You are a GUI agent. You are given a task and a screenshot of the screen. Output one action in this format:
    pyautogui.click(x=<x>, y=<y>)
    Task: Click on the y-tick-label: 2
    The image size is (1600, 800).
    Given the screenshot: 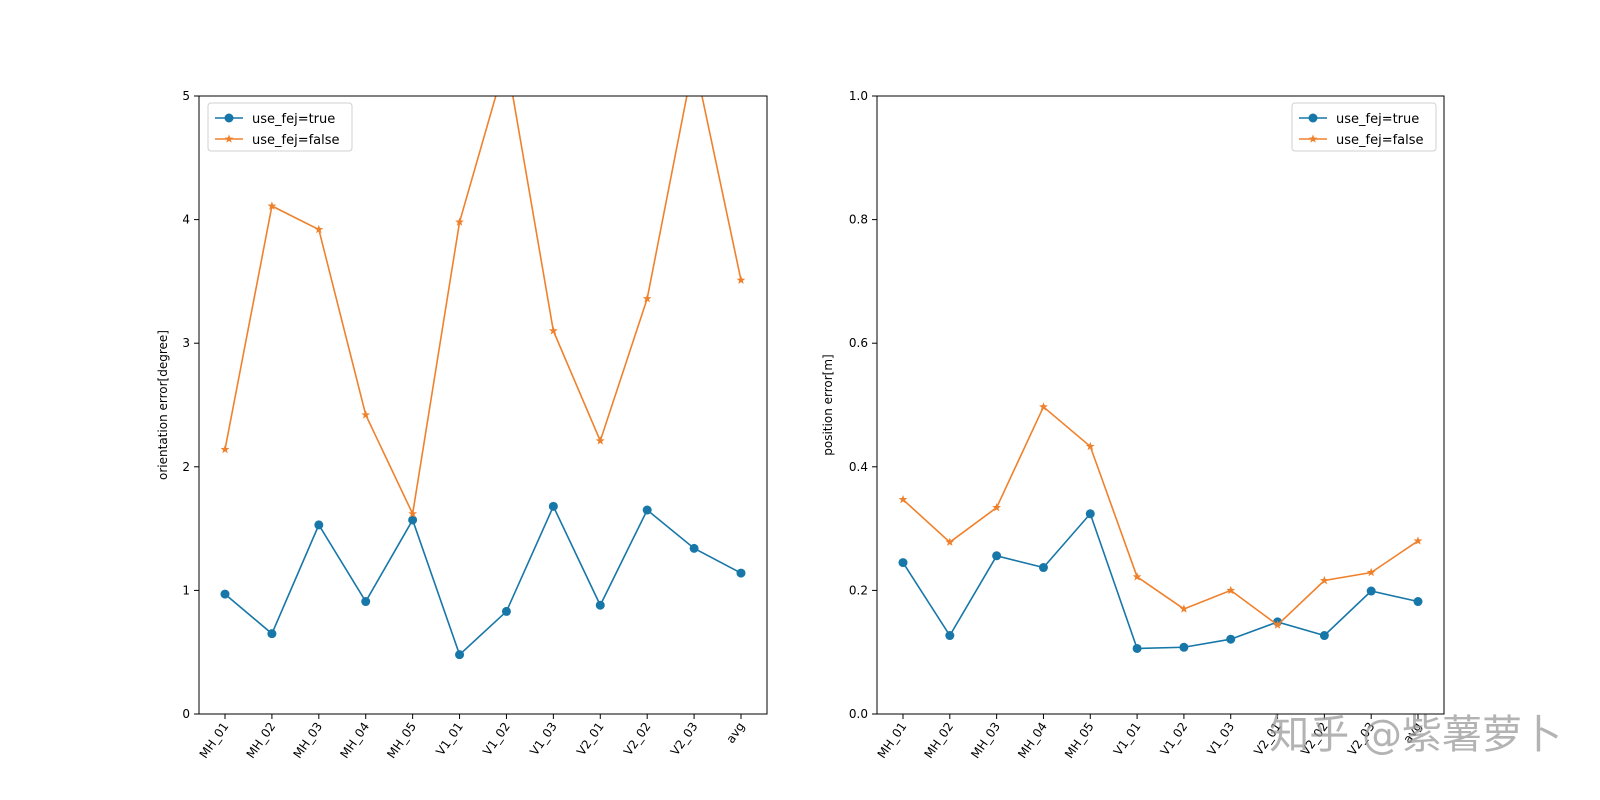 What is the action you would take?
    pyautogui.click(x=186, y=467)
    